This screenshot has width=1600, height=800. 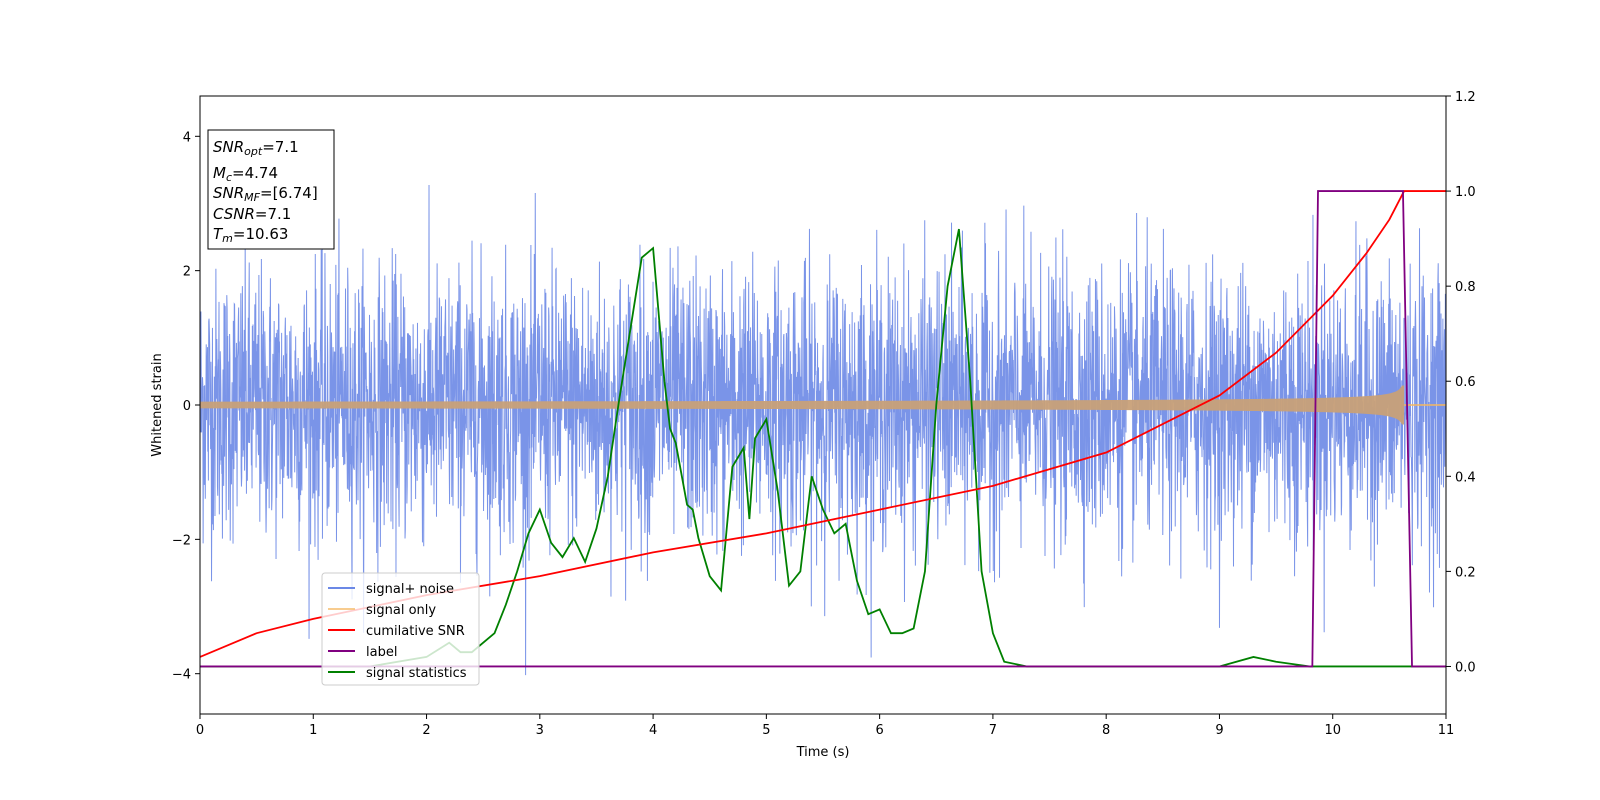 What do you see at coordinates (1219, 730) in the screenshot?
I see `x-tick-label: 9` at bounding box center [1219, 730].